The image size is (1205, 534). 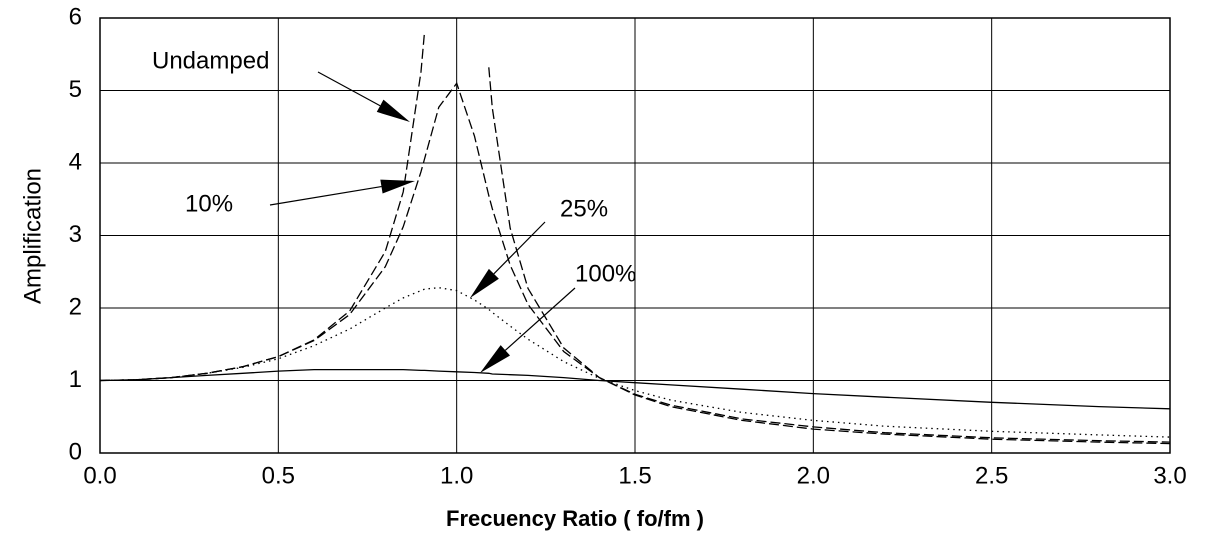 I want to click on x-tick-label: 2.0, so click(x=813, y=475).